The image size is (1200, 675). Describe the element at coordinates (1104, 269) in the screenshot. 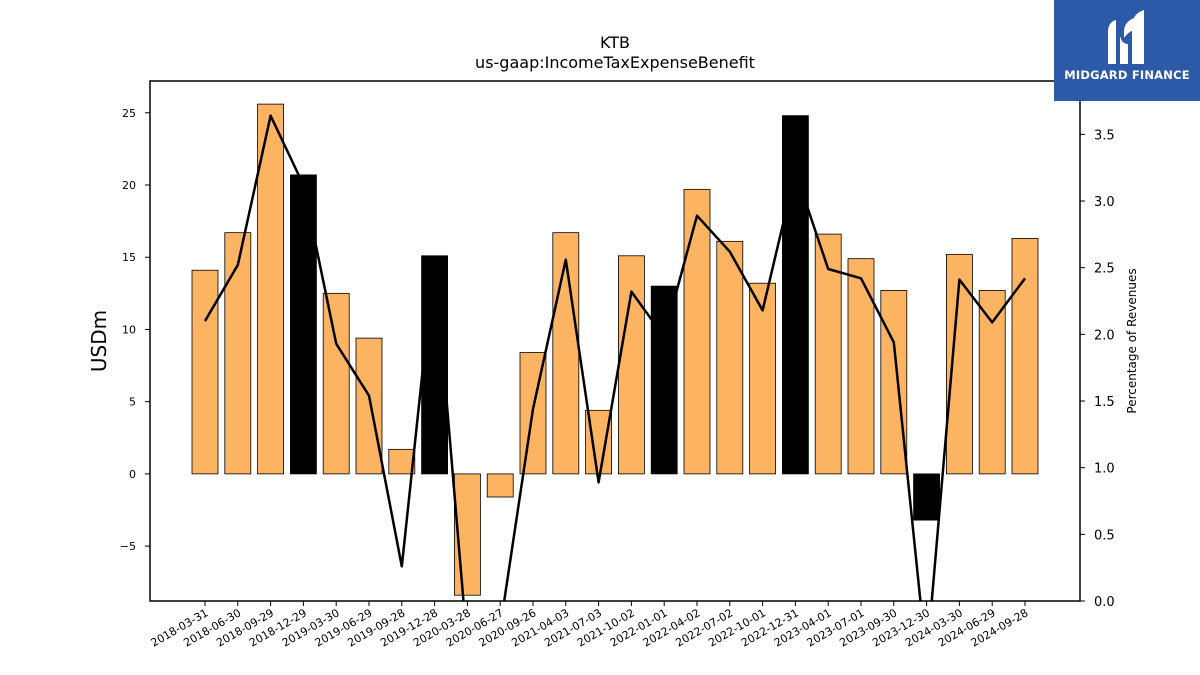

I see `y2-tick-label: 2.5` at that location.